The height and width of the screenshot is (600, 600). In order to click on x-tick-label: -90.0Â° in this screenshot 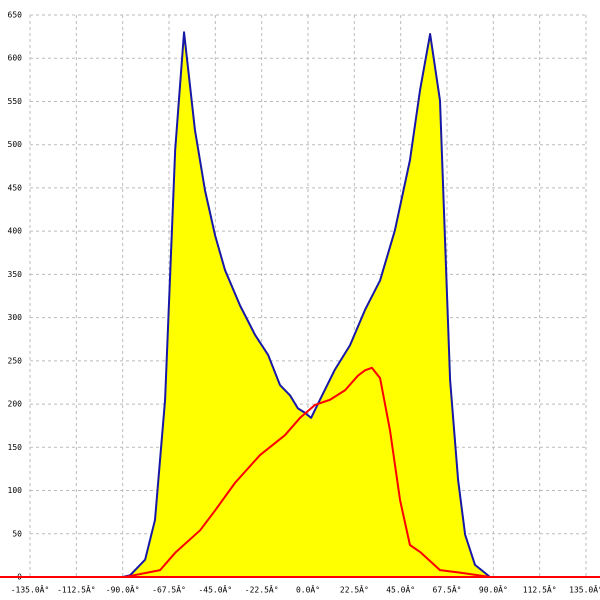, I will do `click(123, 589)`.